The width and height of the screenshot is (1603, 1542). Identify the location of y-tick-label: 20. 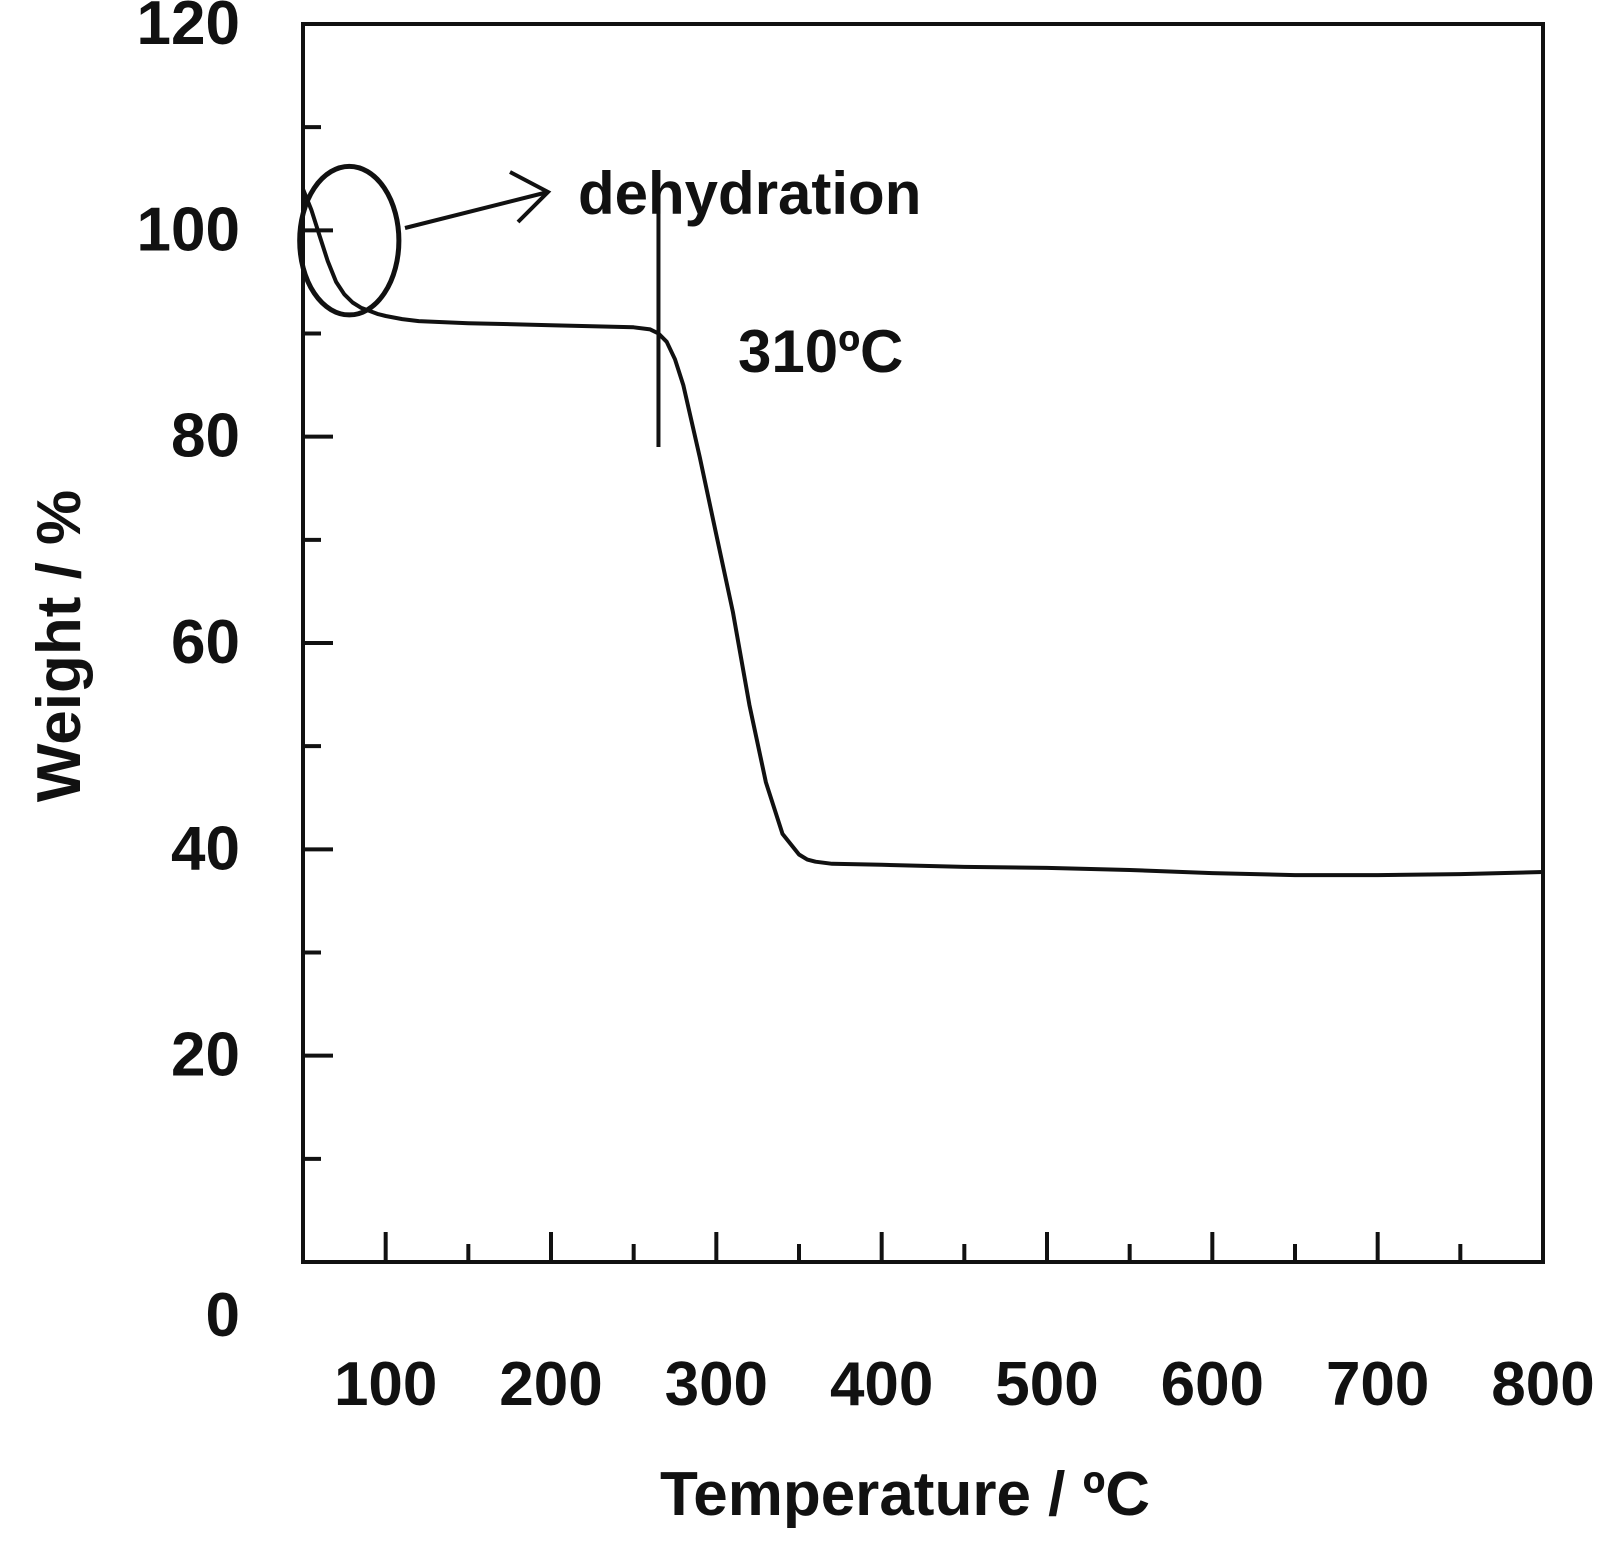
(205, 1055).